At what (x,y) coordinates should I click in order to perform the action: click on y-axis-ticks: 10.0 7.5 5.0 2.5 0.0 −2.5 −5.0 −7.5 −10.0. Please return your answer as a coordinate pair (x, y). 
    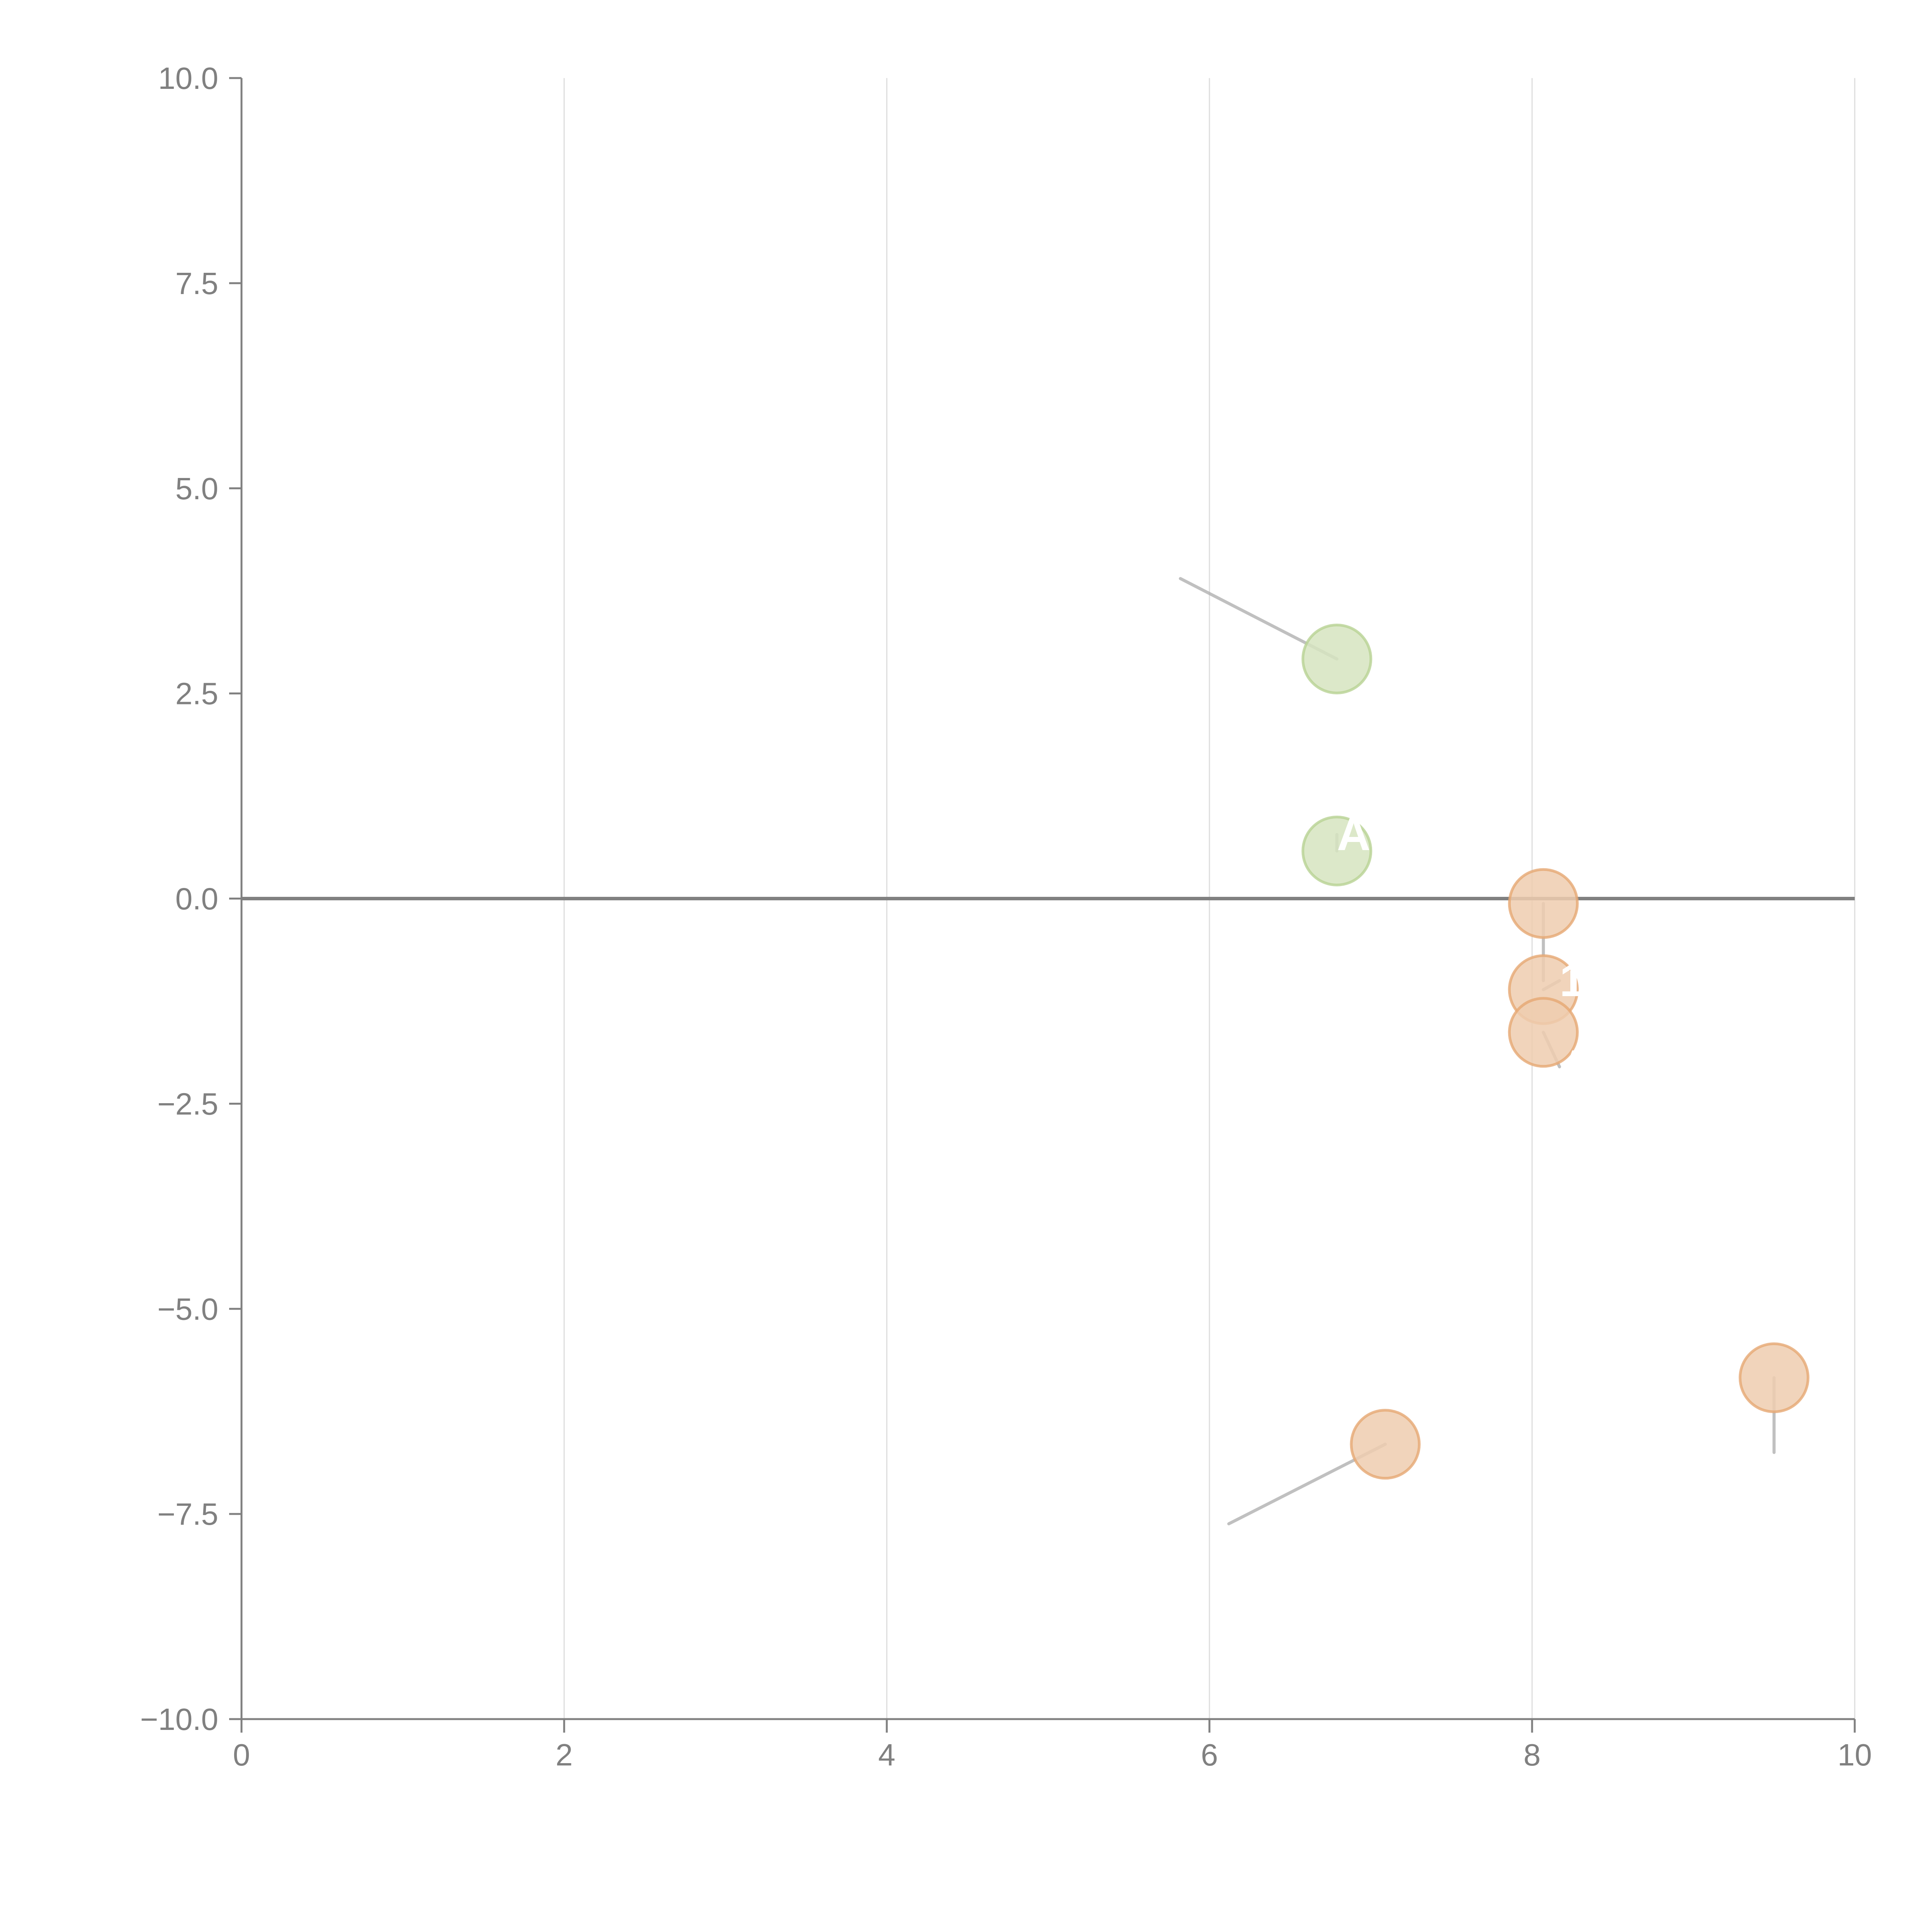
    Looking at the image, I should click on (191, 899).